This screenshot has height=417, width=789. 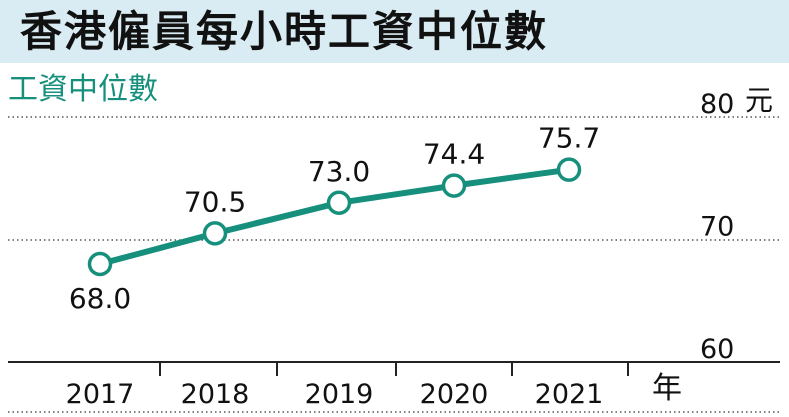 I want to click on y-tick-label: 60, so click(x=717, y=349).